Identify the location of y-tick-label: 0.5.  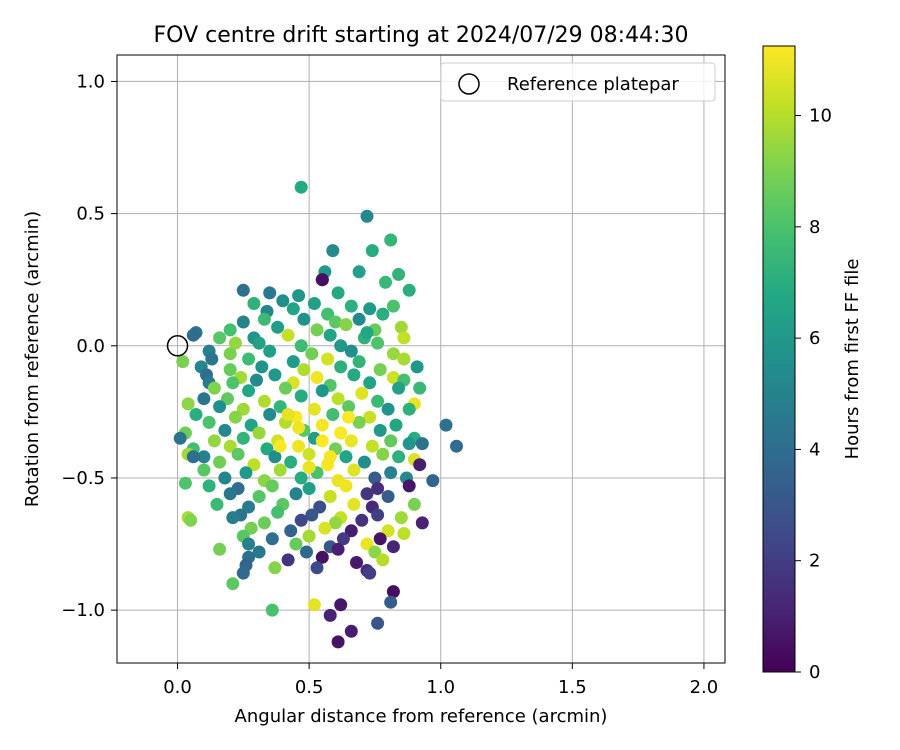
(90, 214).